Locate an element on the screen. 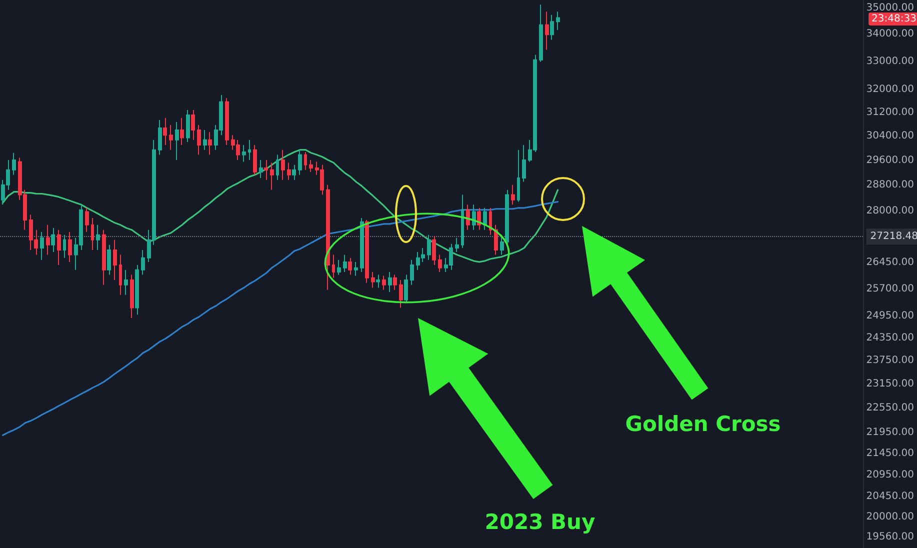  line-series is located at coordinates (280, 206).